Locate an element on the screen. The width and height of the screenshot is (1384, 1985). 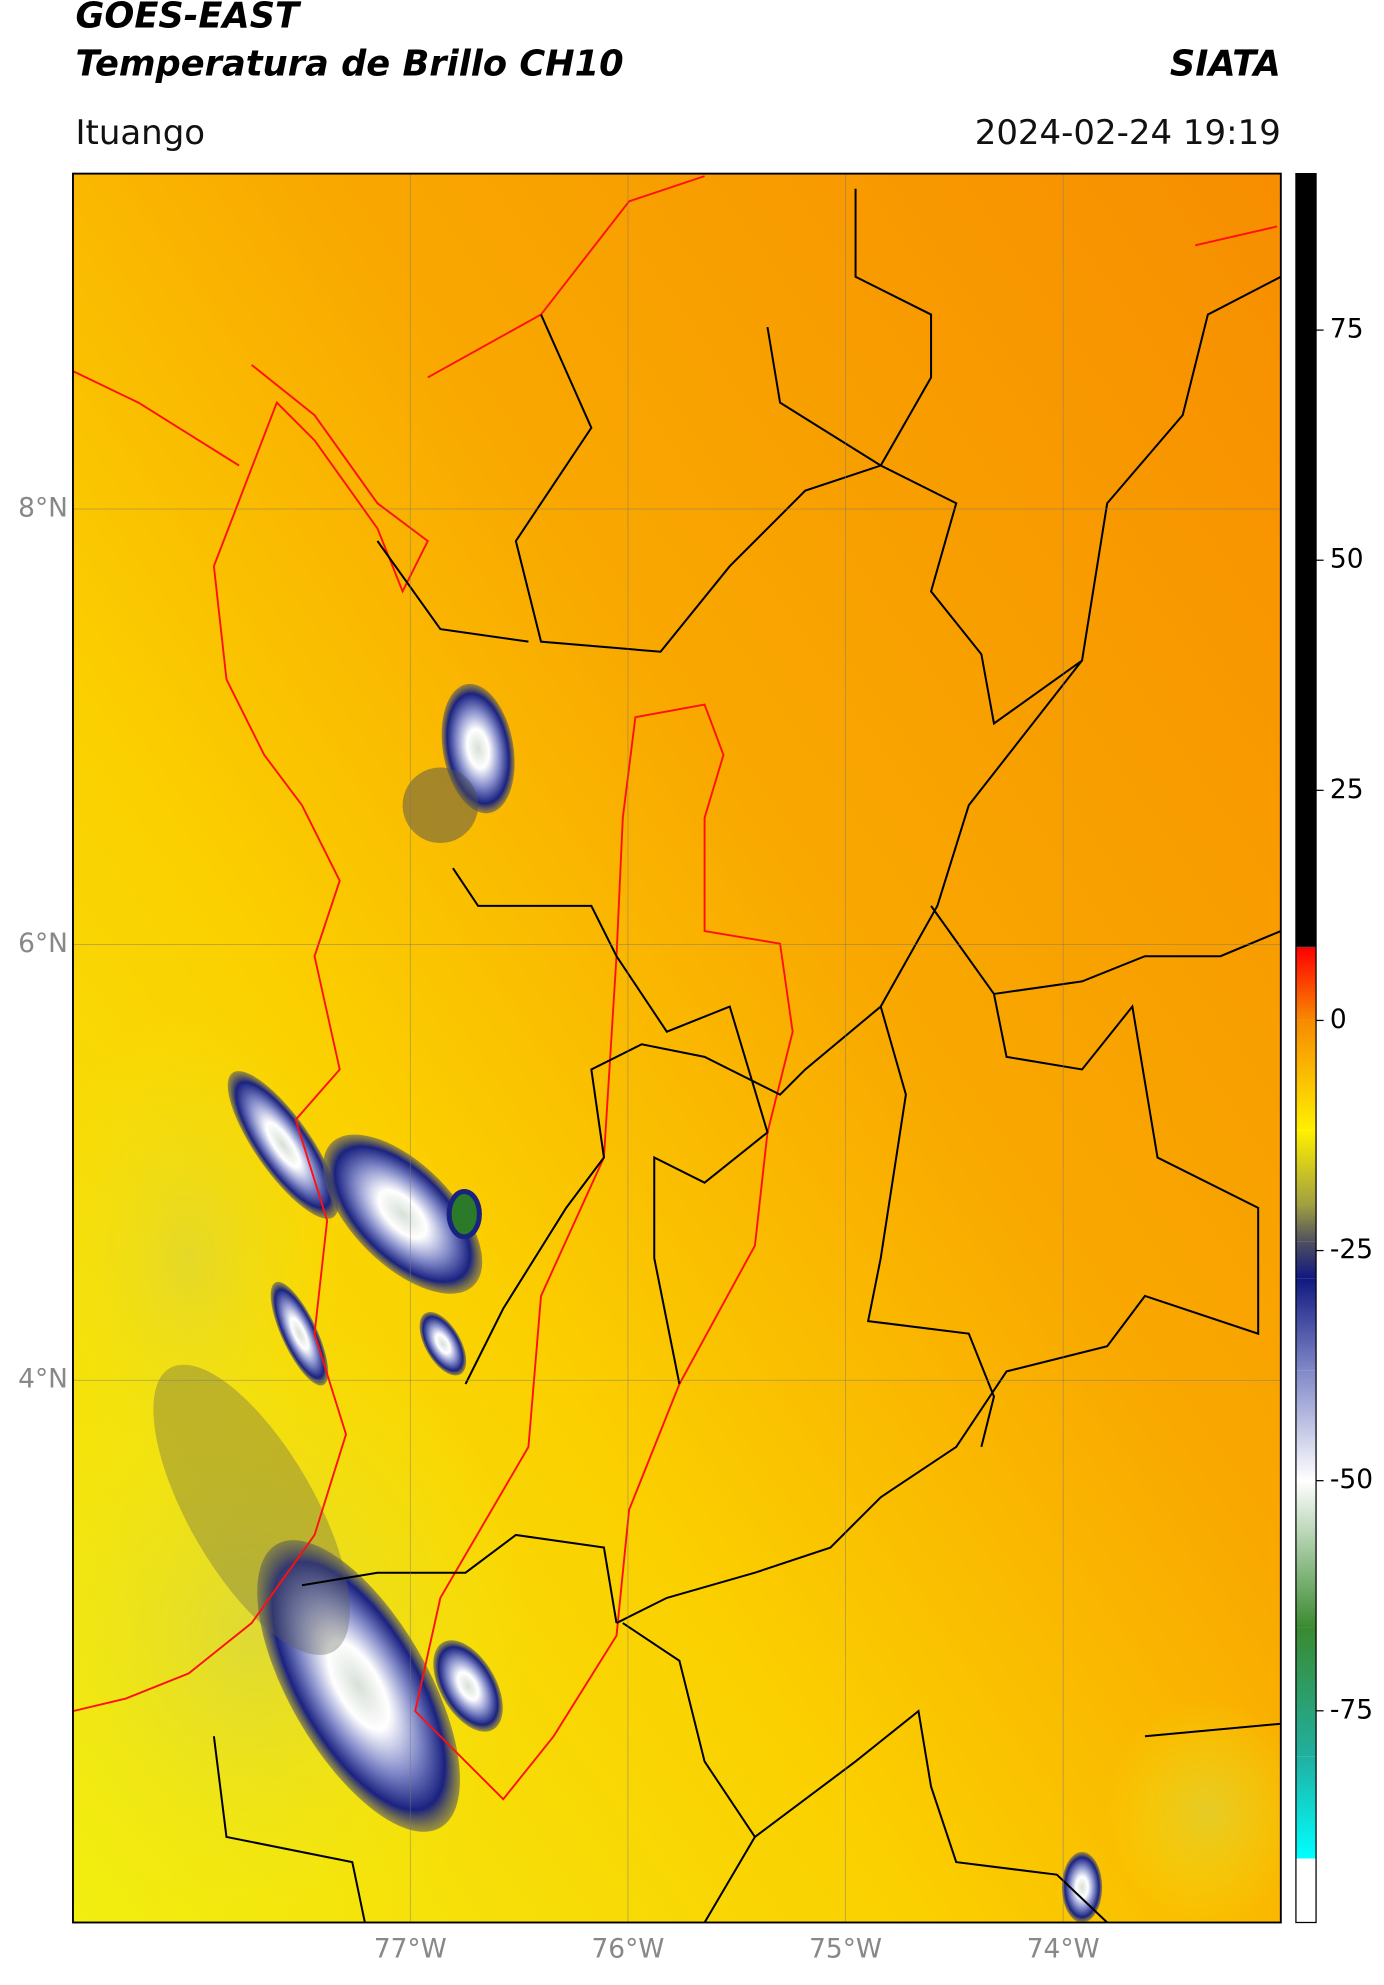
location: Ituango is located at coordinates (140, 133).